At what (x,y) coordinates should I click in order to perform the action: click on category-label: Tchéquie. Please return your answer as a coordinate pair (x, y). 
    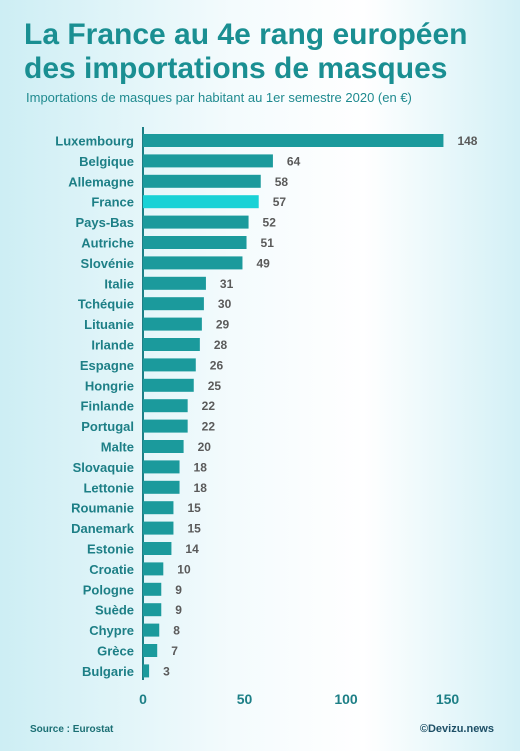
    Looking at the image, I should click on (106, 304).